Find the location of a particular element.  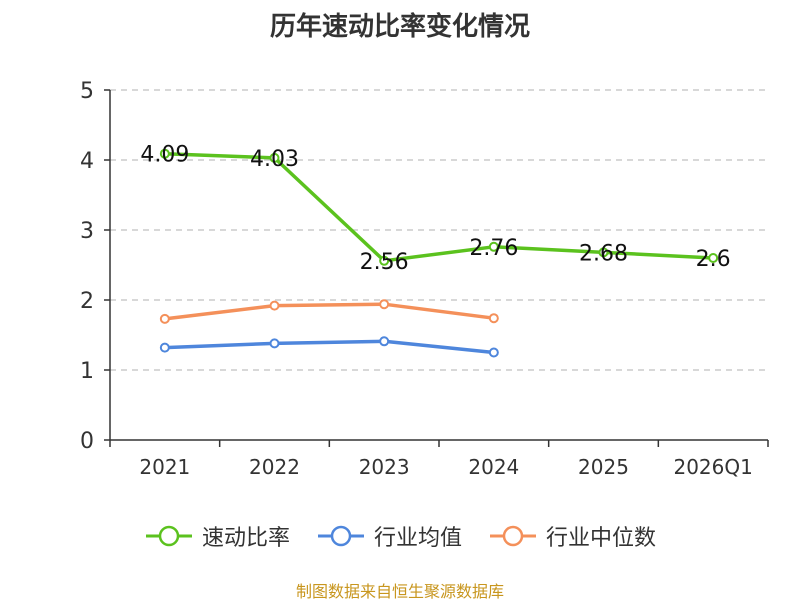

y-tick-label: 1 is located at coordinates (87, 371).